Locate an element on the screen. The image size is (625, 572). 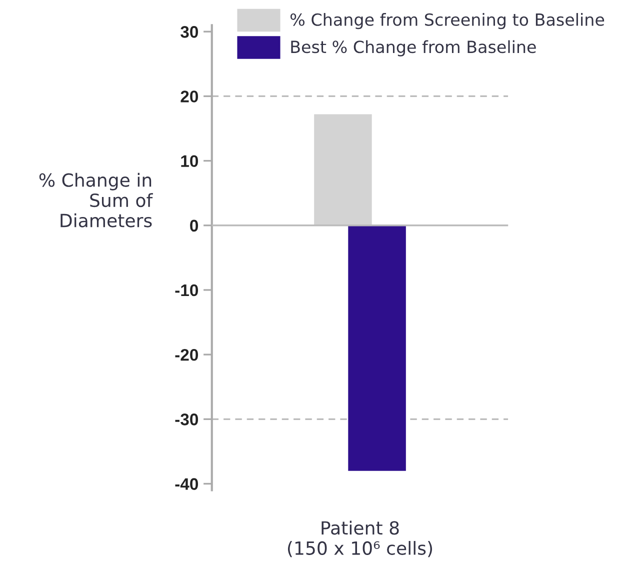
y-tick-label: 30 is located at coordinates (189, 32).